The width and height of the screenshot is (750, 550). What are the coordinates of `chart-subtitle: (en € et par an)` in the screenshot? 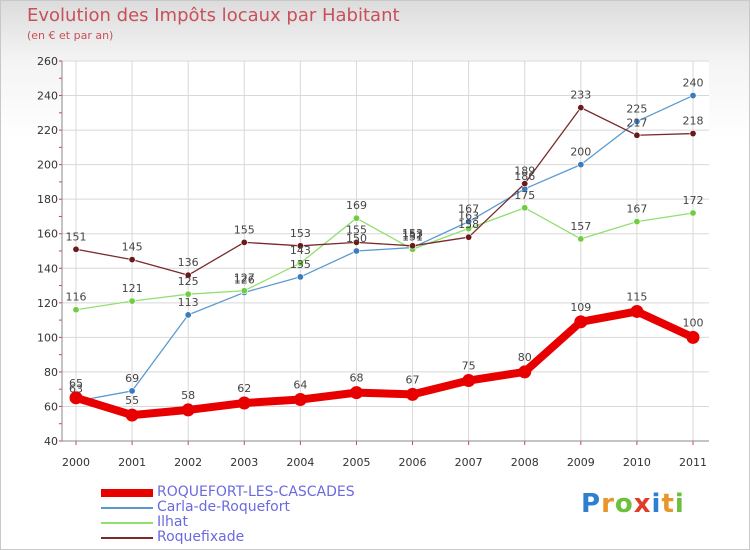 It's located at (70, 35).